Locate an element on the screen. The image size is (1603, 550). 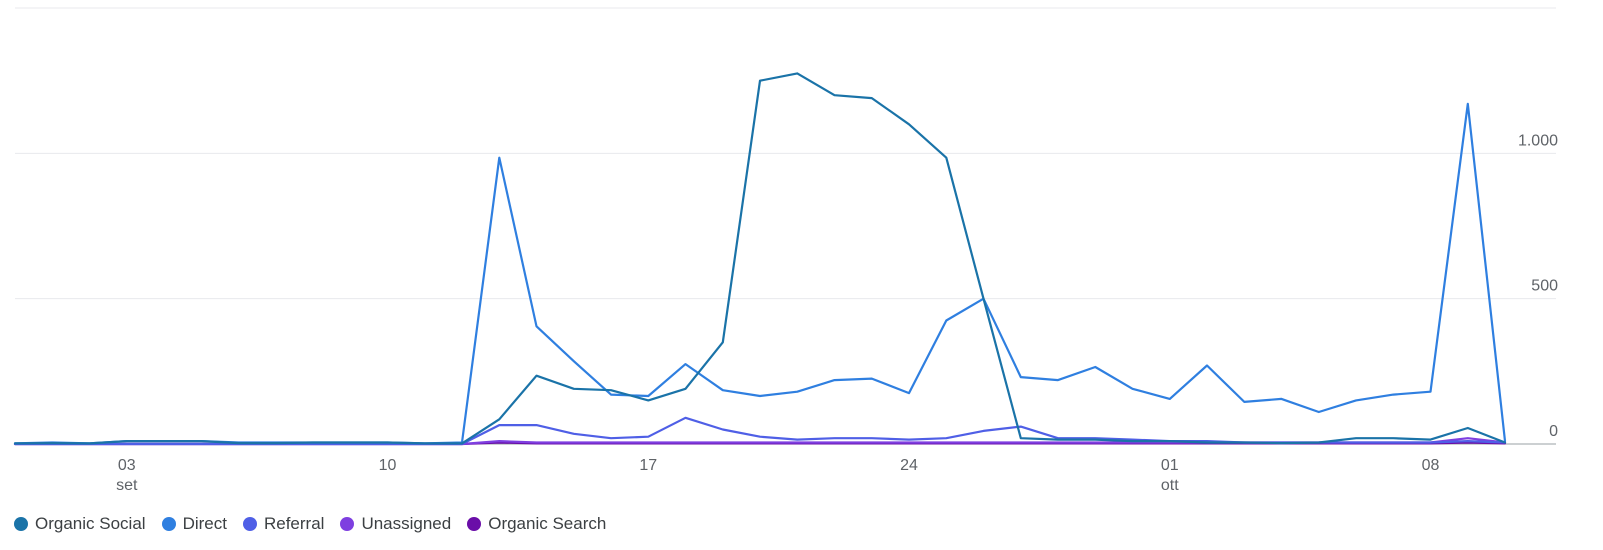
legend-item: Direct is located at coordinates (194, 524).